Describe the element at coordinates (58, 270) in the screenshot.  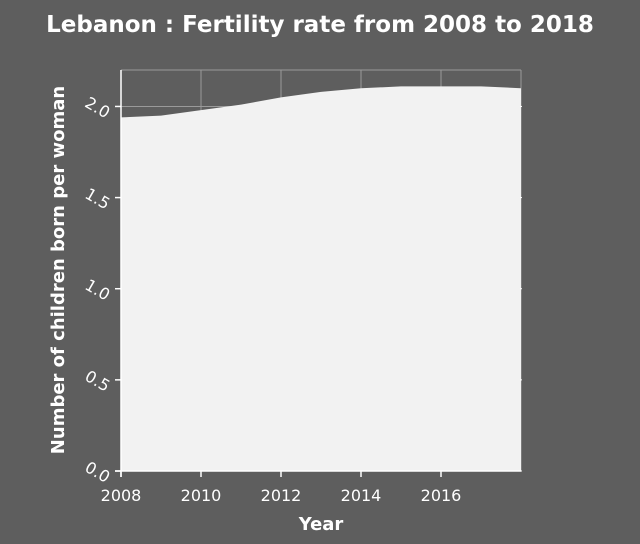
I see `y-axis-label: Number of children born per woman` at that location.